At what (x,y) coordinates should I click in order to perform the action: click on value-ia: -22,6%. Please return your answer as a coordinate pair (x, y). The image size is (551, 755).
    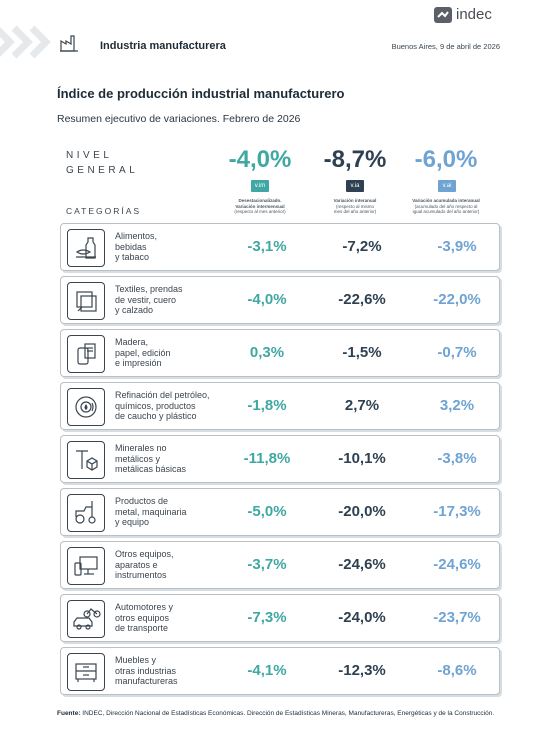
    Looking at the image, I should click on (362, 299).